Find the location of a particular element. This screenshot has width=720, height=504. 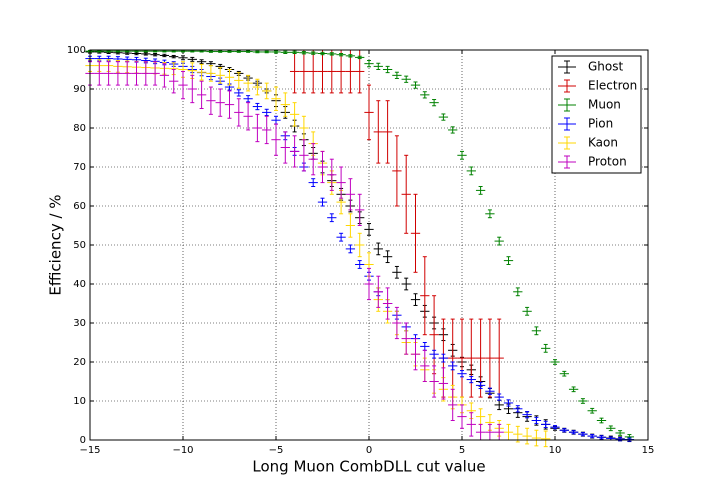

x-axis-label: Long Muon CombDLL cut value is located at coordinates (368, 467).